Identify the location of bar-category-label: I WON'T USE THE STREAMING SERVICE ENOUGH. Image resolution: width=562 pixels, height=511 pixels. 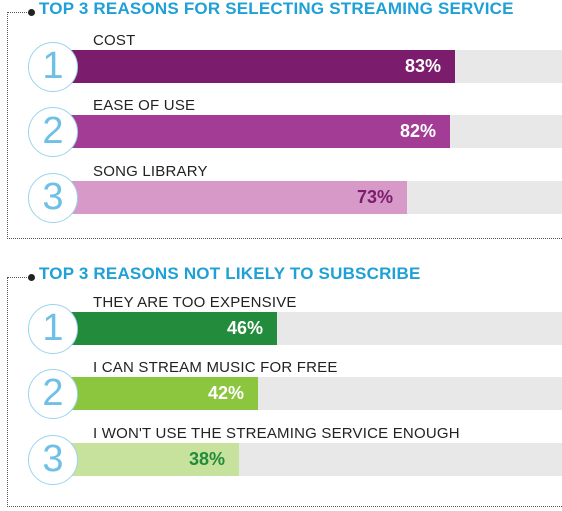
(276, 433).